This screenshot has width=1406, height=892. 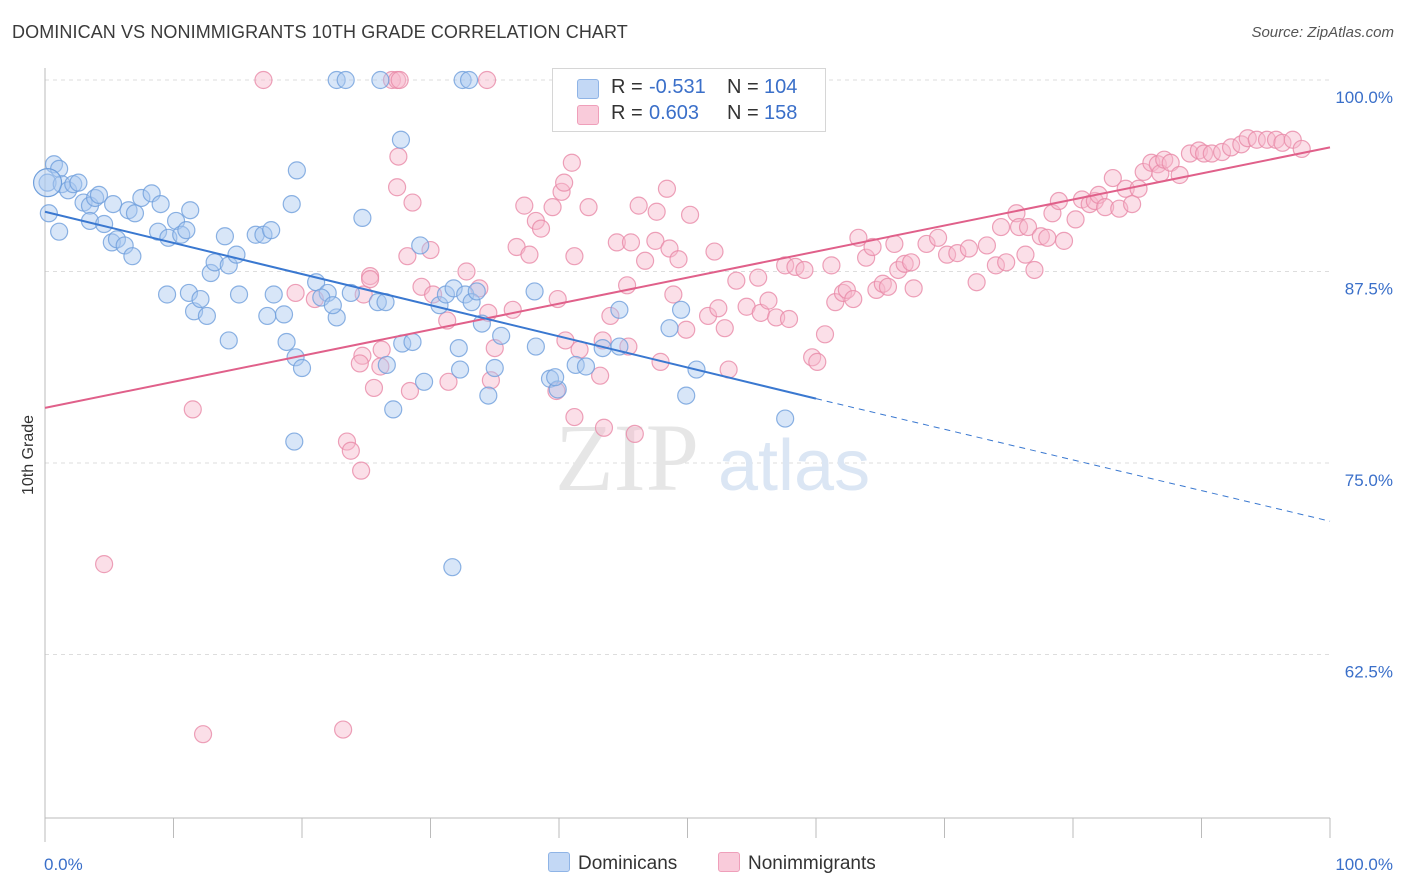 I want to click on bottom-legend-label-dominicans: Dominicans, so click(x=628, y=863).